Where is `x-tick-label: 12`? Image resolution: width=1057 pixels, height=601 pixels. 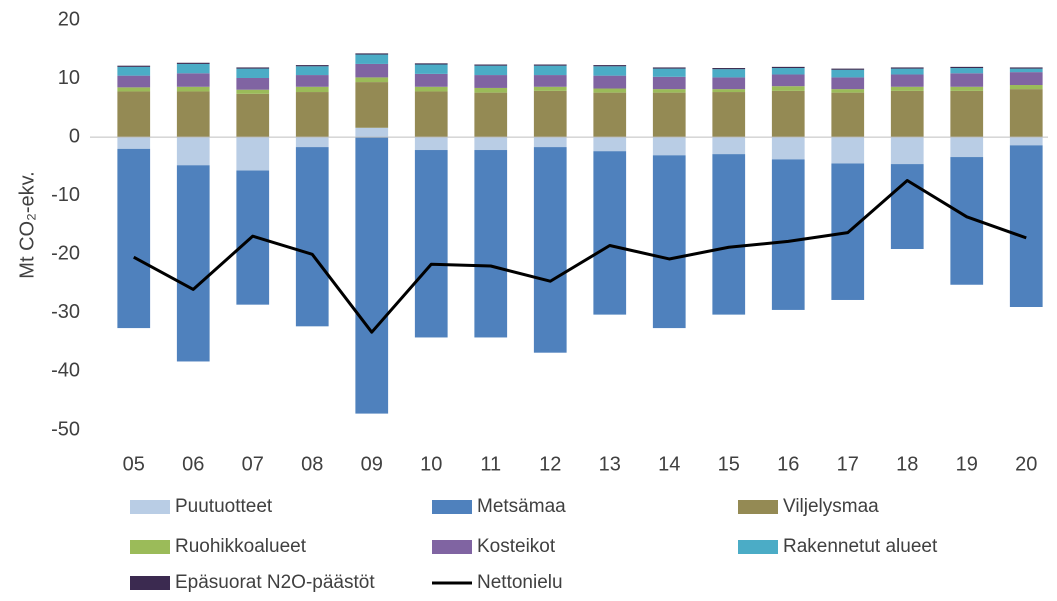 x-tick-label: 12 is located at coordinates (550, 464).